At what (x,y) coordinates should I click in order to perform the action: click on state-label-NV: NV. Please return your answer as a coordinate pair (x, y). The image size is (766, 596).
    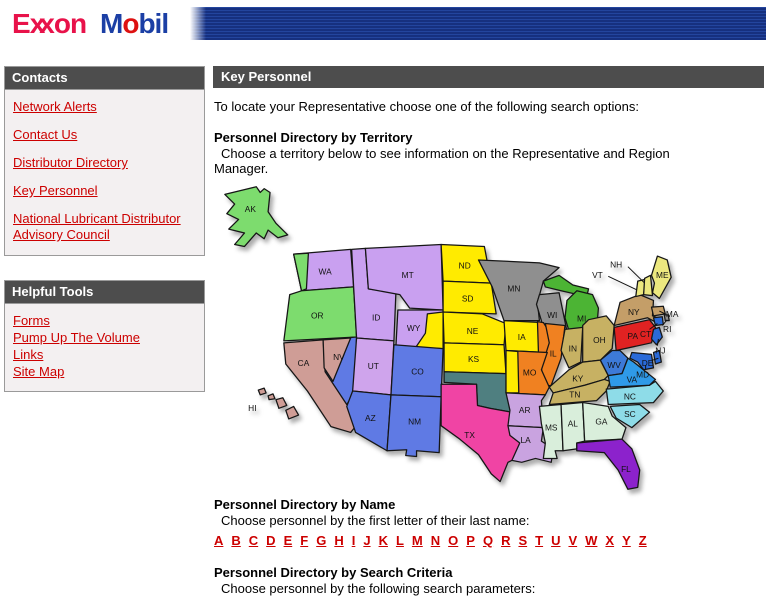
    Looking at the image, I should click on (339, 357).